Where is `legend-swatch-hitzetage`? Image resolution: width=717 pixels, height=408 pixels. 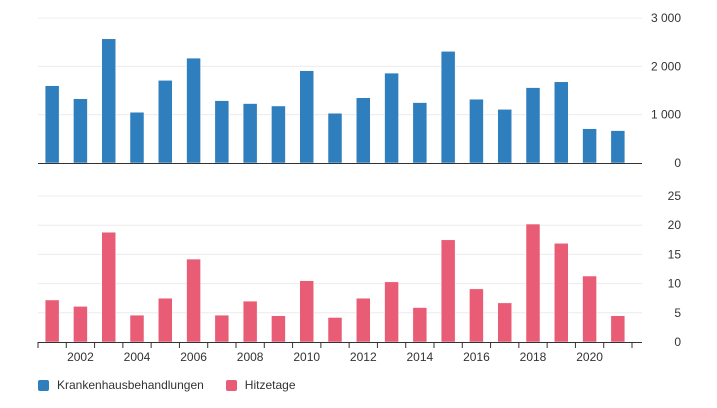
legend-swatch-hitzetage is located at coordinates (231, 385).